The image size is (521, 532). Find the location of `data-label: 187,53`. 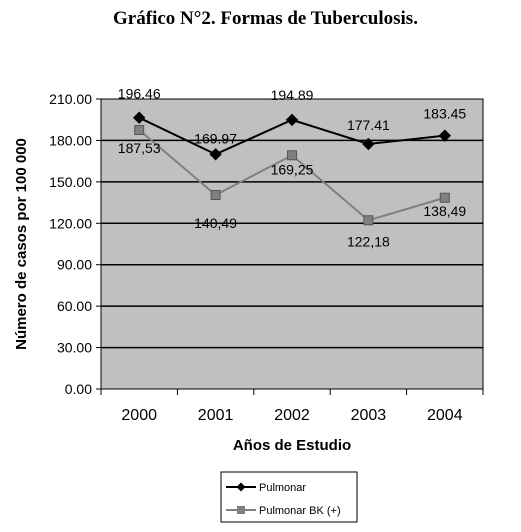

data-label: 187,53 is located at coordinates (139, 148).